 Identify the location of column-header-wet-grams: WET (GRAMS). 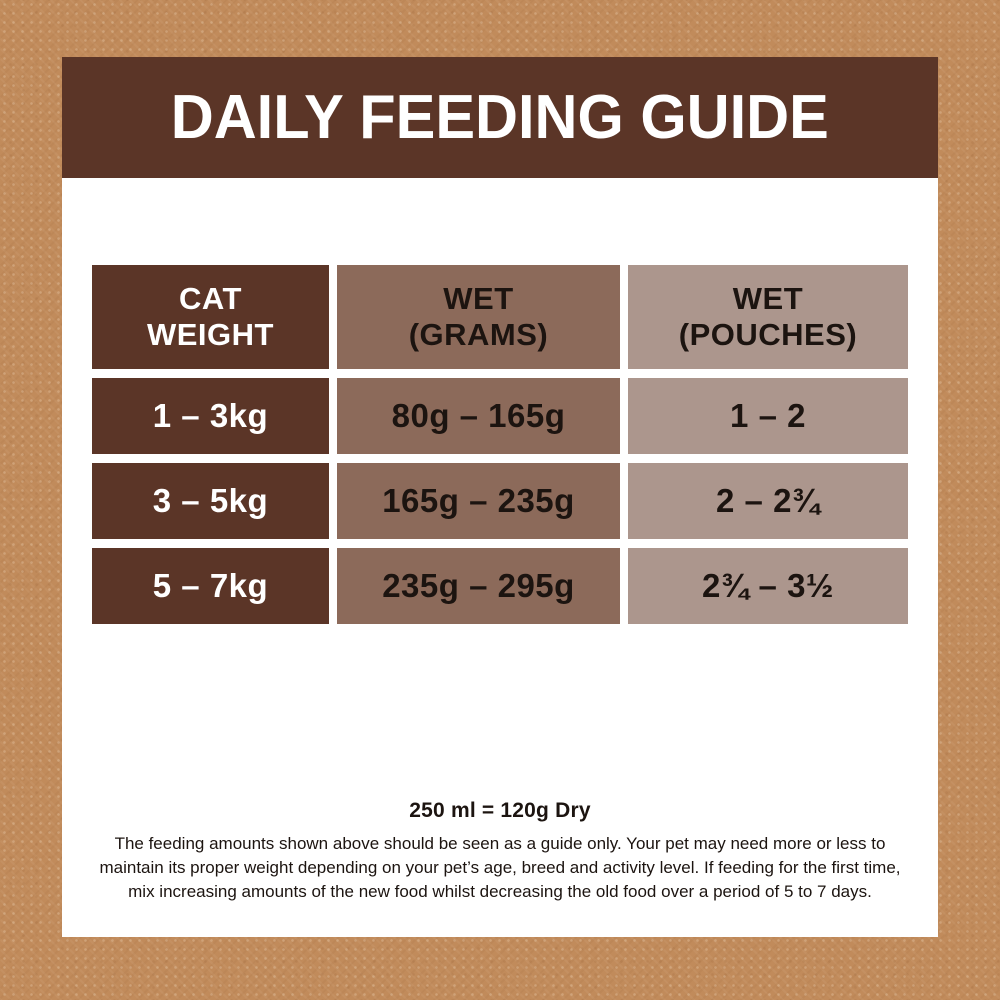
(478, 317).